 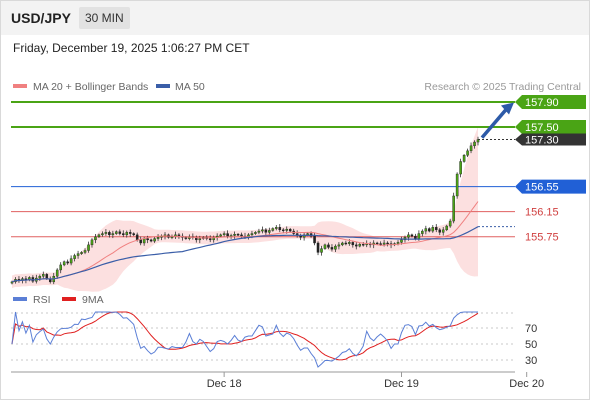 What do you see at coordinates (542, 141) in the screenshot?
I see `last-price-label: 157.30` at bounding box center [542, 141].